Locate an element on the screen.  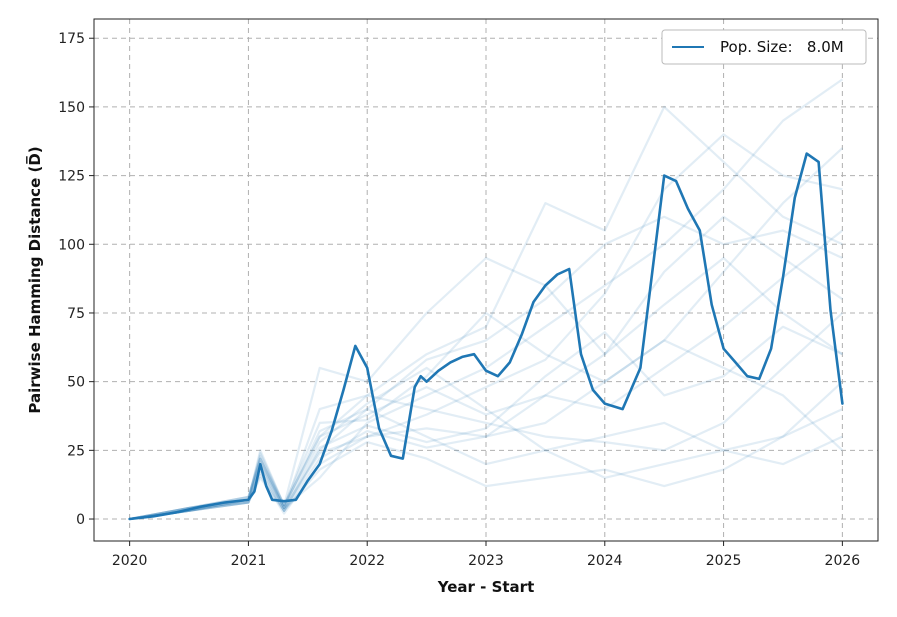
x-tick-label: 2024 is located at coordinates (605, 561).